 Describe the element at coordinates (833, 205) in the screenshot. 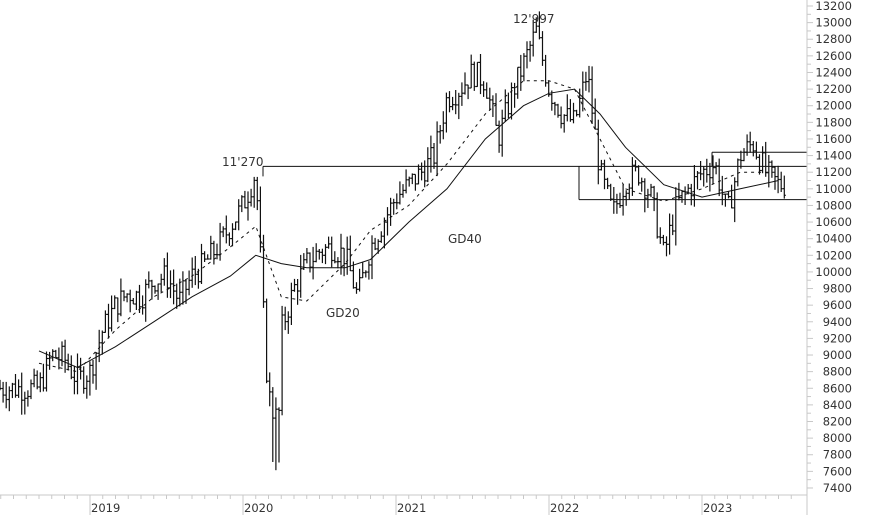

I see `y-tick-label: 10800` at that location.